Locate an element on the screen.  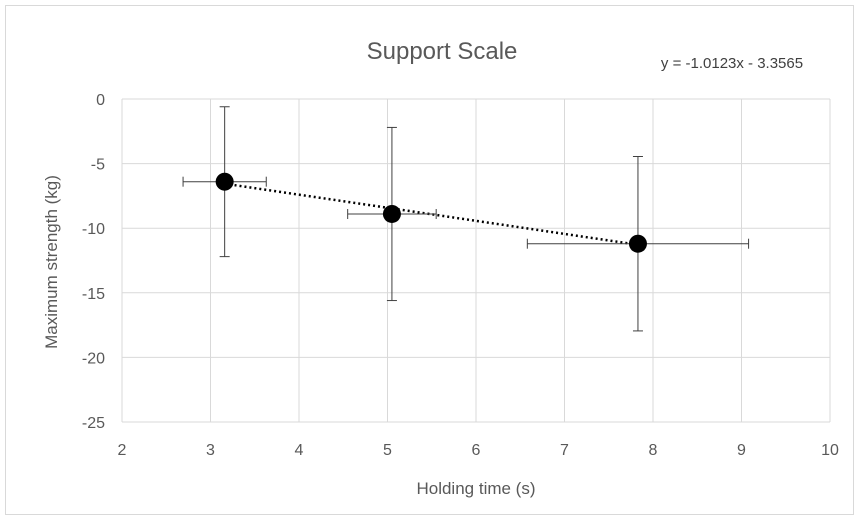
data-points is located at coordinates (431, 212).